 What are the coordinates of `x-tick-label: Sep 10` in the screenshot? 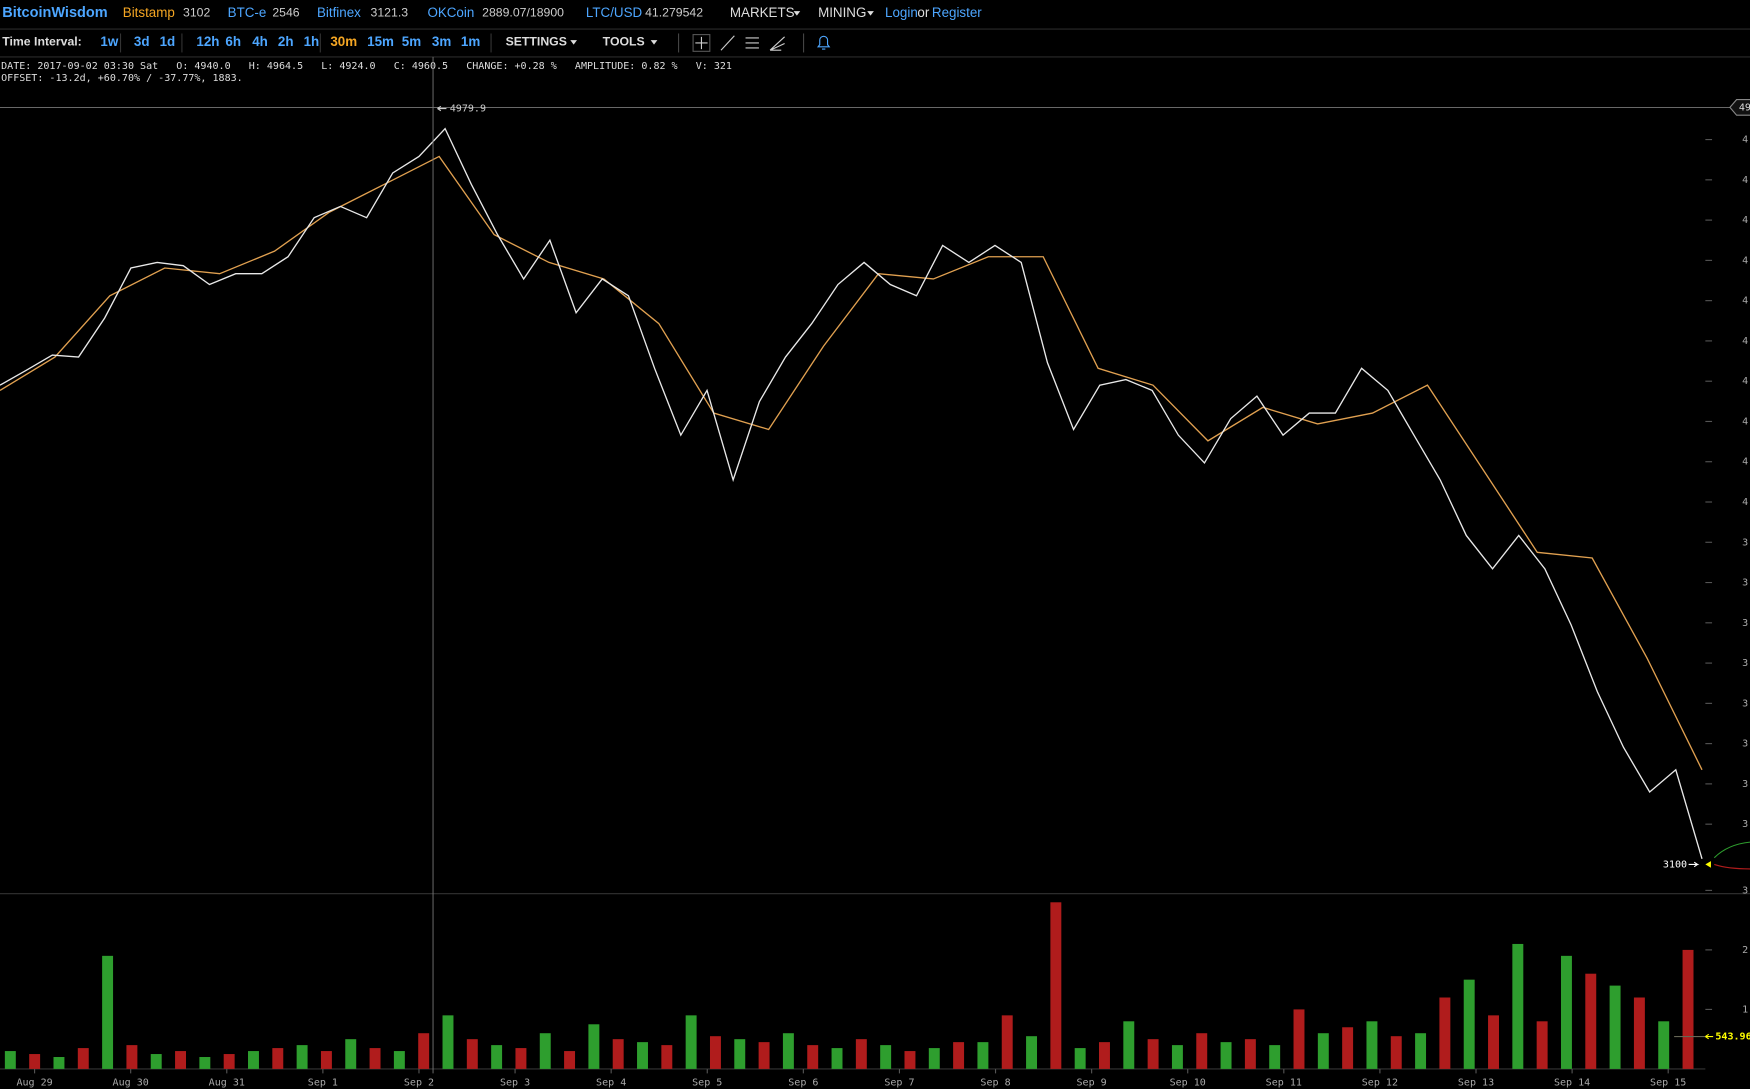 It's located at (1188, 1082).